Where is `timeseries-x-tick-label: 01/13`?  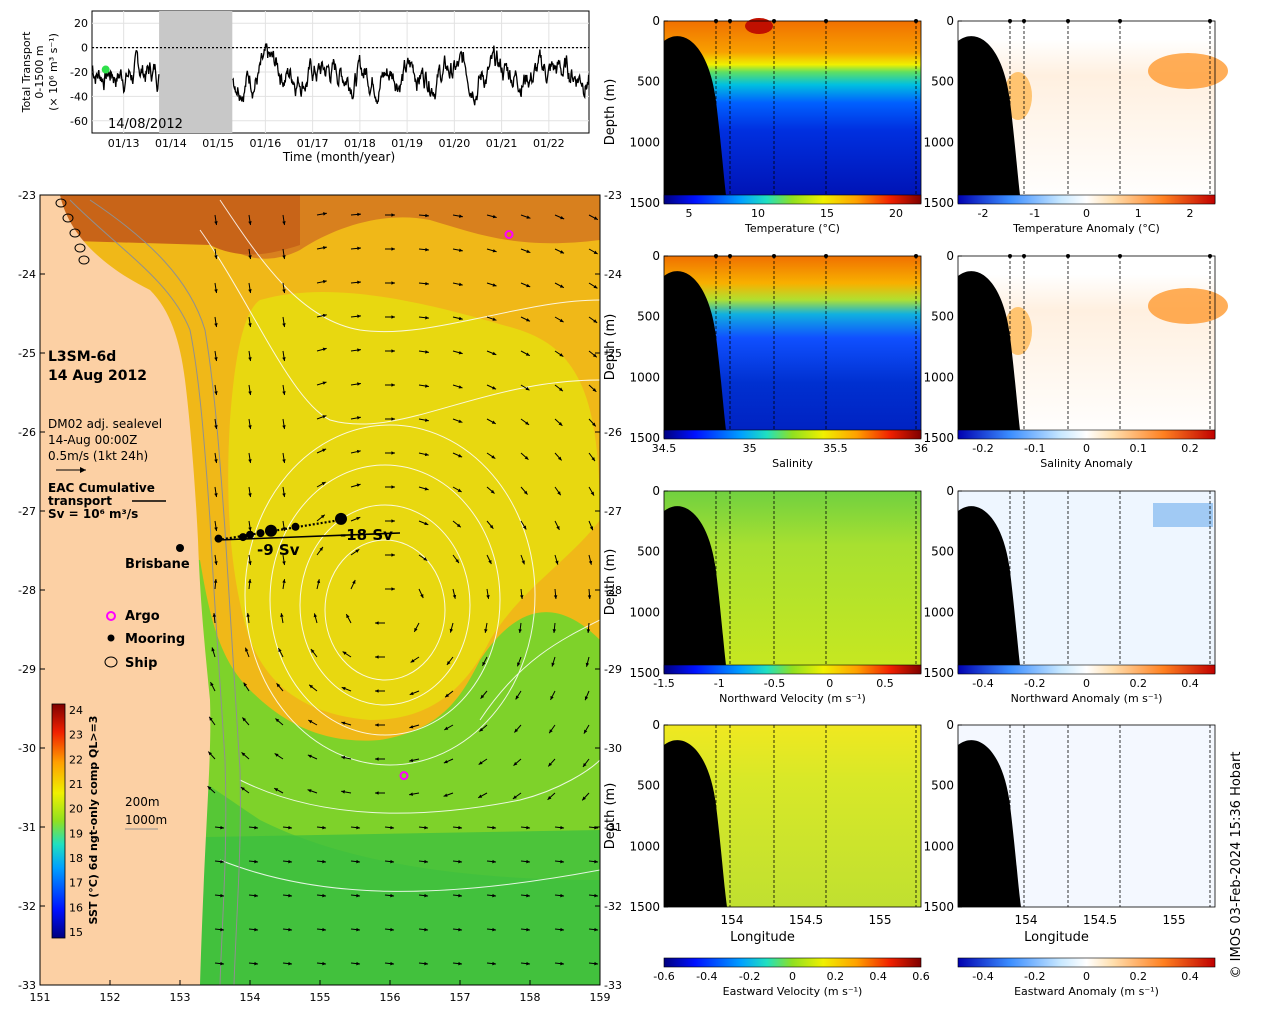 timeseries-x-tick-label: 01/13 is located at coordinates (124, 143).